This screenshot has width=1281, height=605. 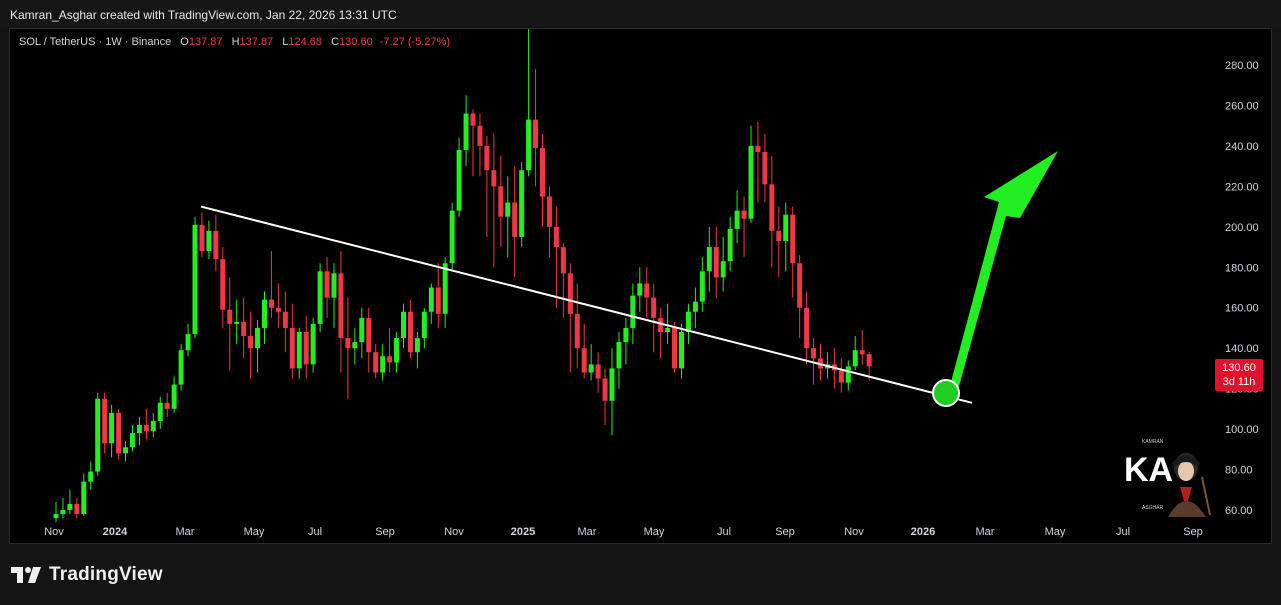 I want to click on watermark-text-top: KAMRAN, so click(x=1153, y=442).